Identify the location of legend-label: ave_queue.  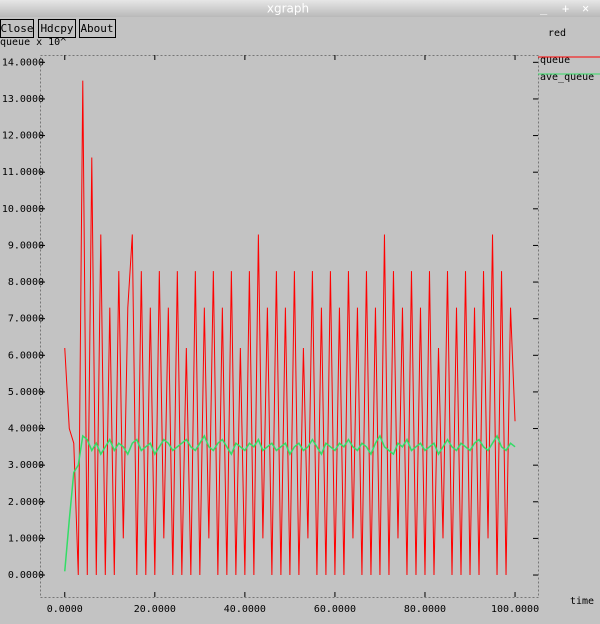
(567, 77).